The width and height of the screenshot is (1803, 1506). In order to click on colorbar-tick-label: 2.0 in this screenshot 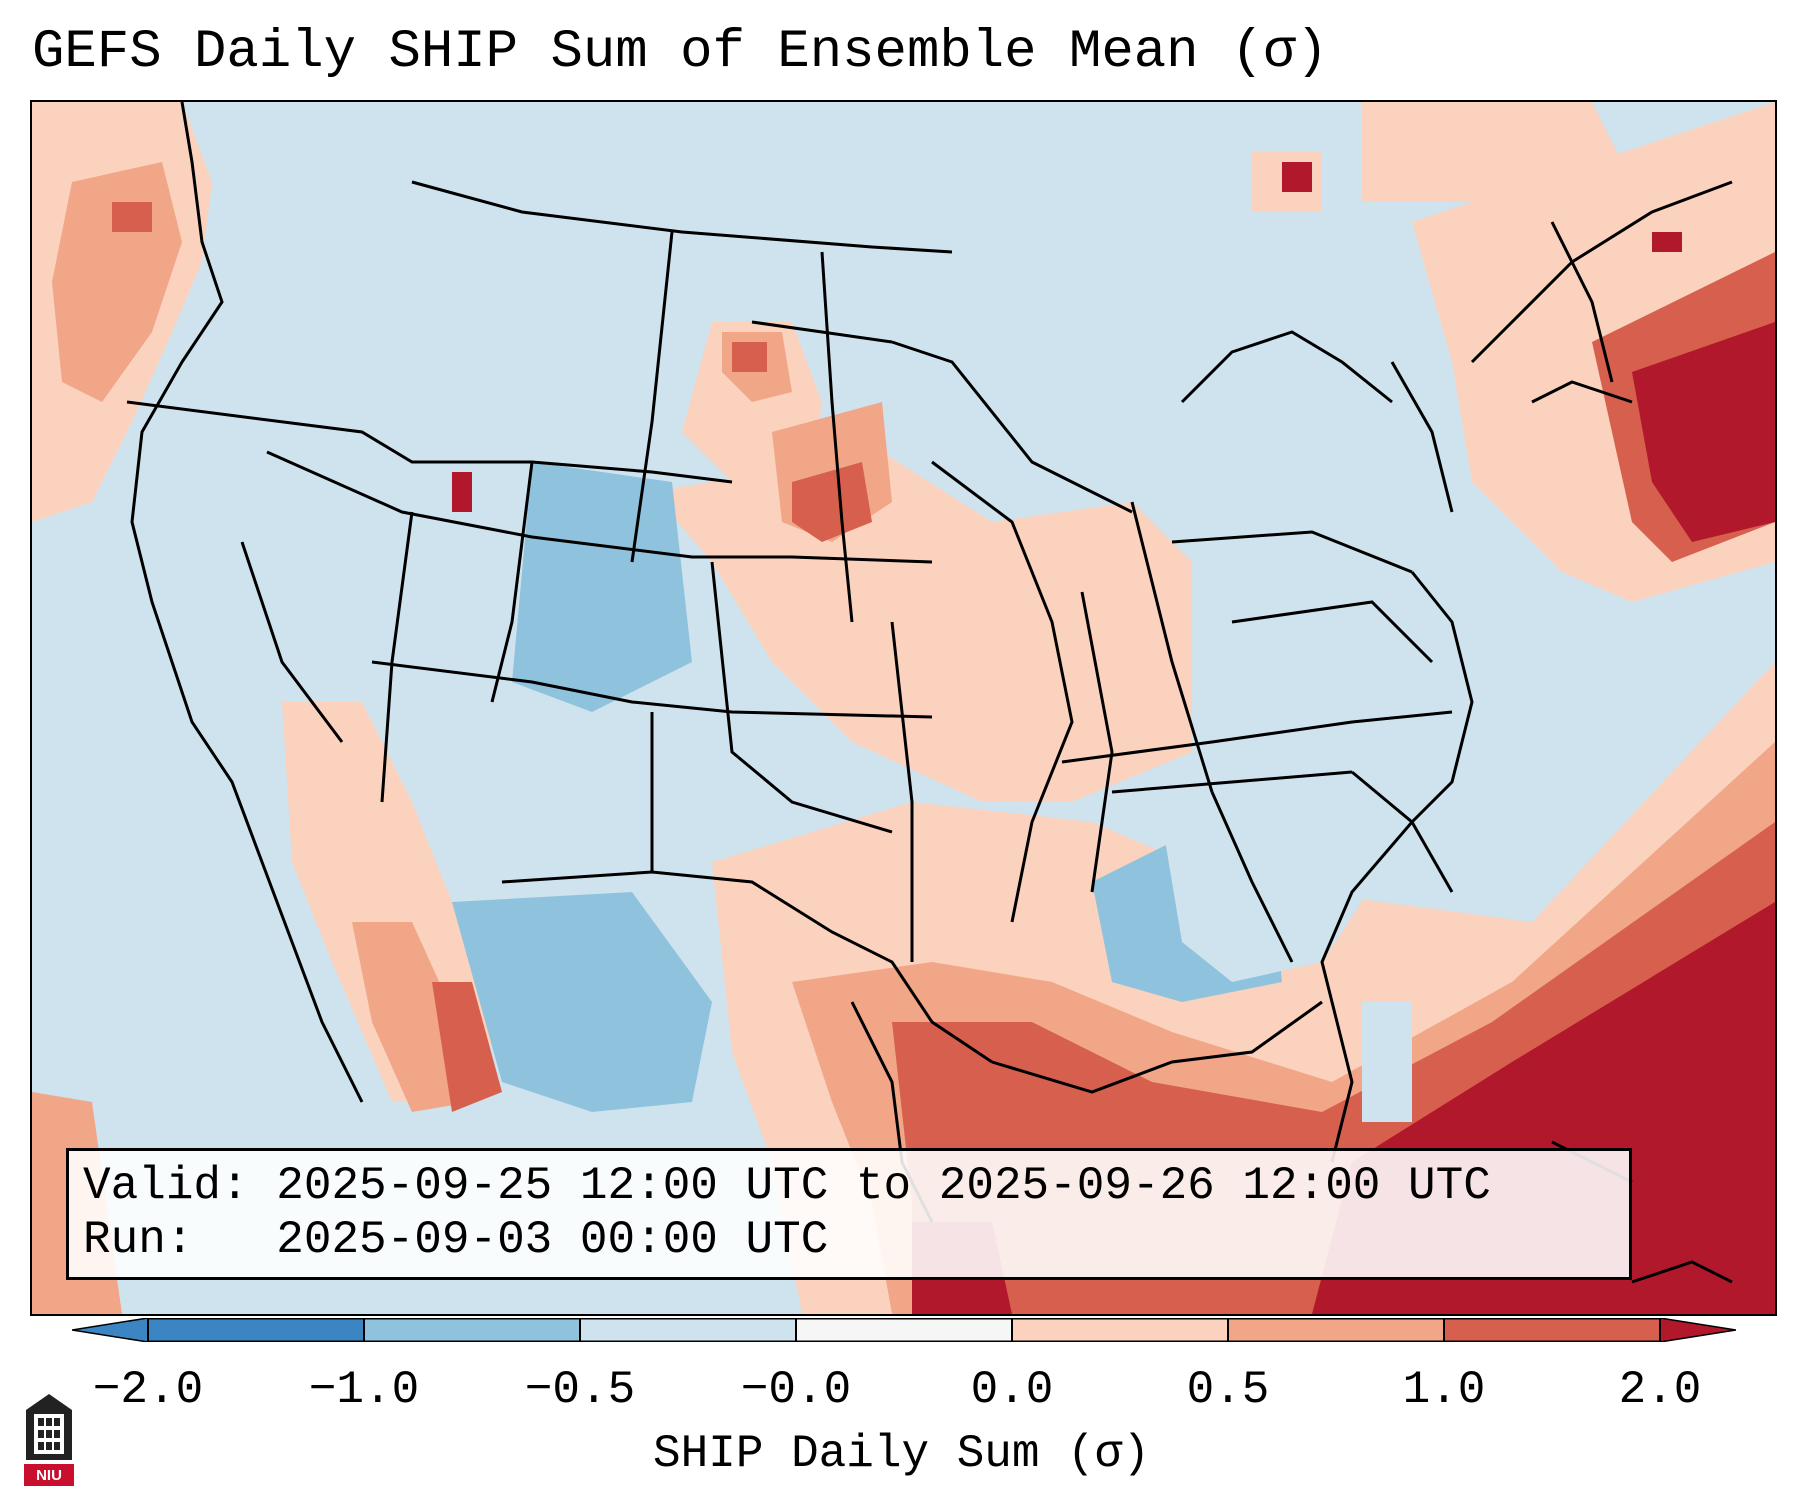, I will do `click(1660, 1390)`.